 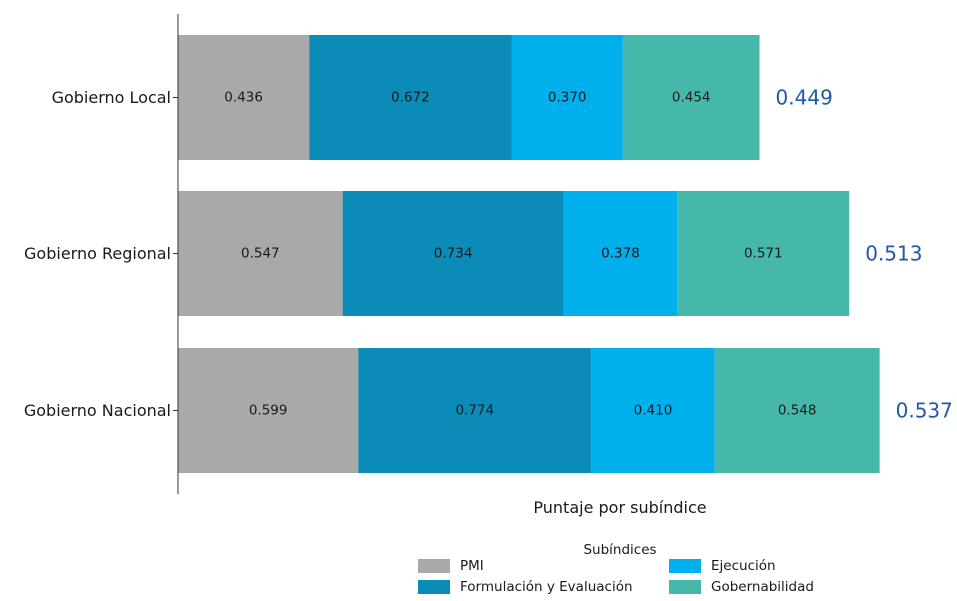 What do you see at coordinates (111, 97) in the screenshot?
I see `category-label: Gobierno Local` at bounding box center [111, 97].